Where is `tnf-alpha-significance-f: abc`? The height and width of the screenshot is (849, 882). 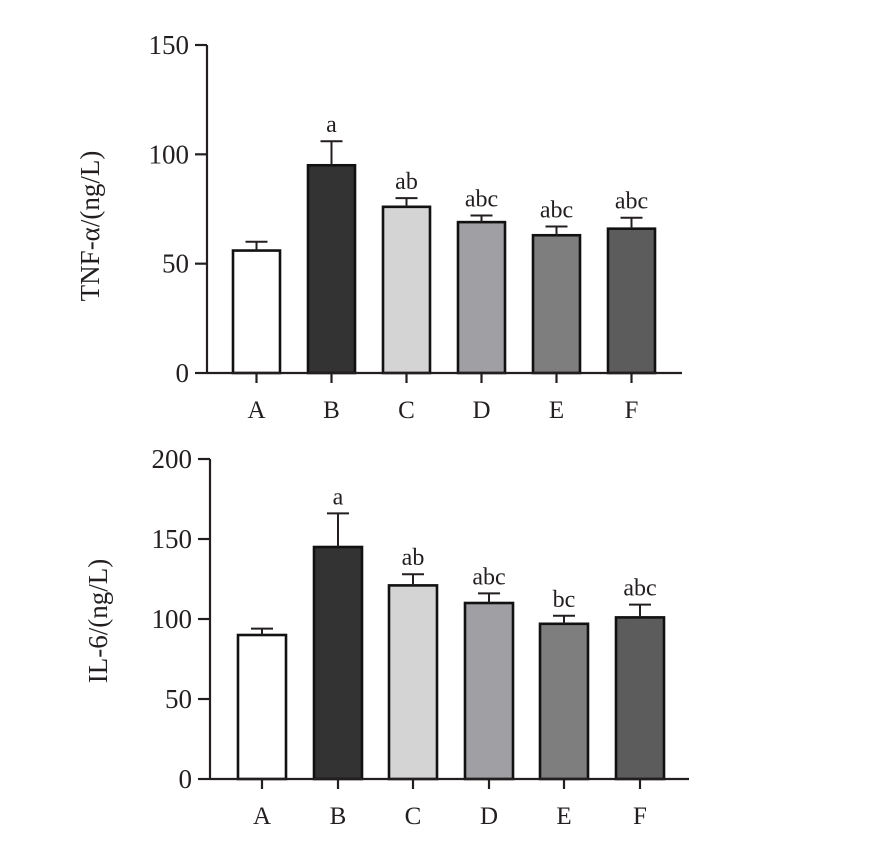 tnf-alpha-significance-f: abc is located at coordinates (631, 202).